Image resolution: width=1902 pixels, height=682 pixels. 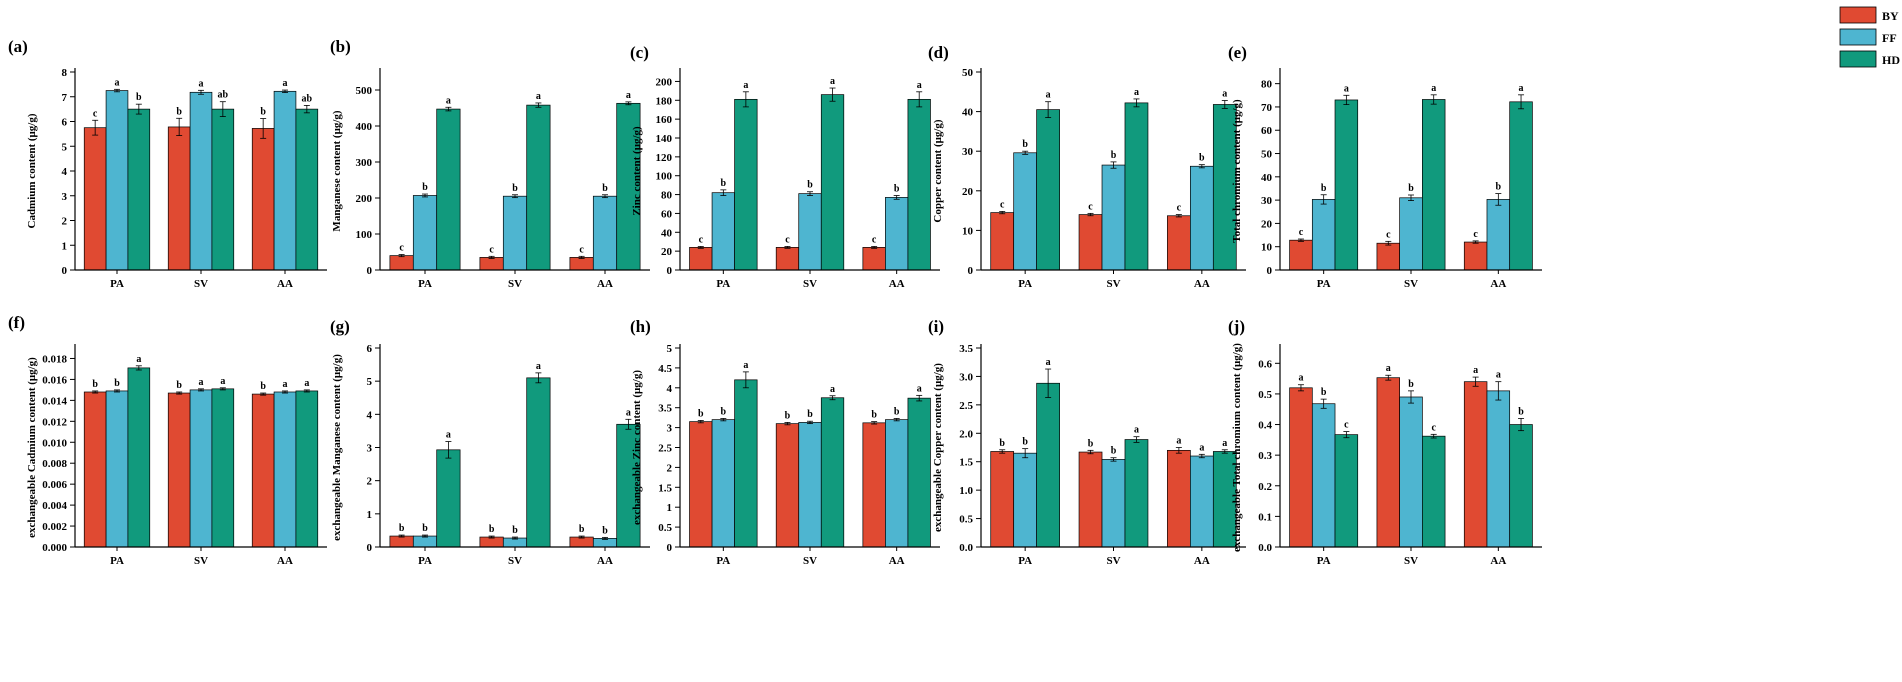 What do you see at coordinates (1265, 395) in the screenshot?
I see `y-tick-label: 0.5` at bounding box center [1265, 395].